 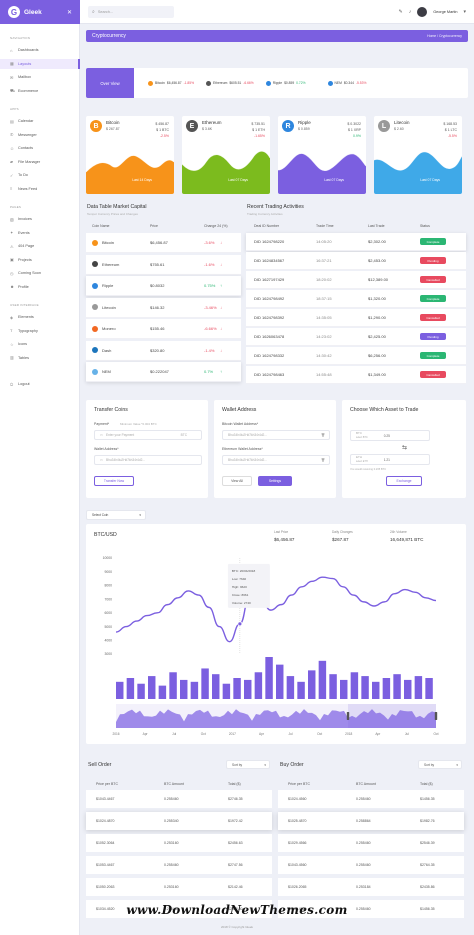 What do you see at coordinates (371, 865) in the screenshot?
I see `order-row: $1043.4560 0.255460 $2764.35` at bounding box center [371, 865].